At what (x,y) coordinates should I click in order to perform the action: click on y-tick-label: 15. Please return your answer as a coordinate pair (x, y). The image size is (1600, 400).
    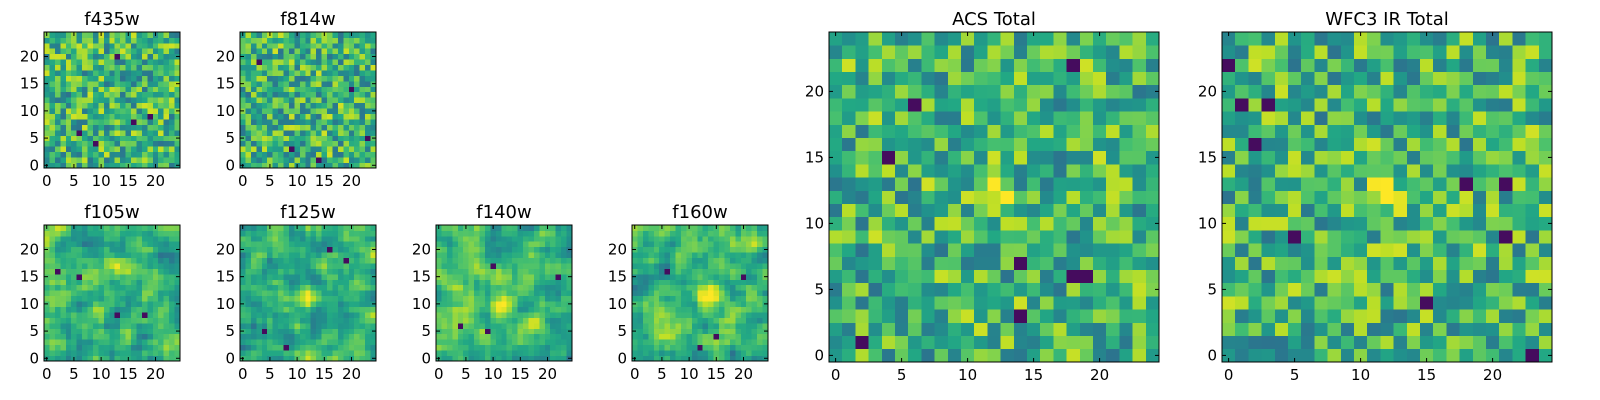
    Looking at the image, I should click on (225, 84).